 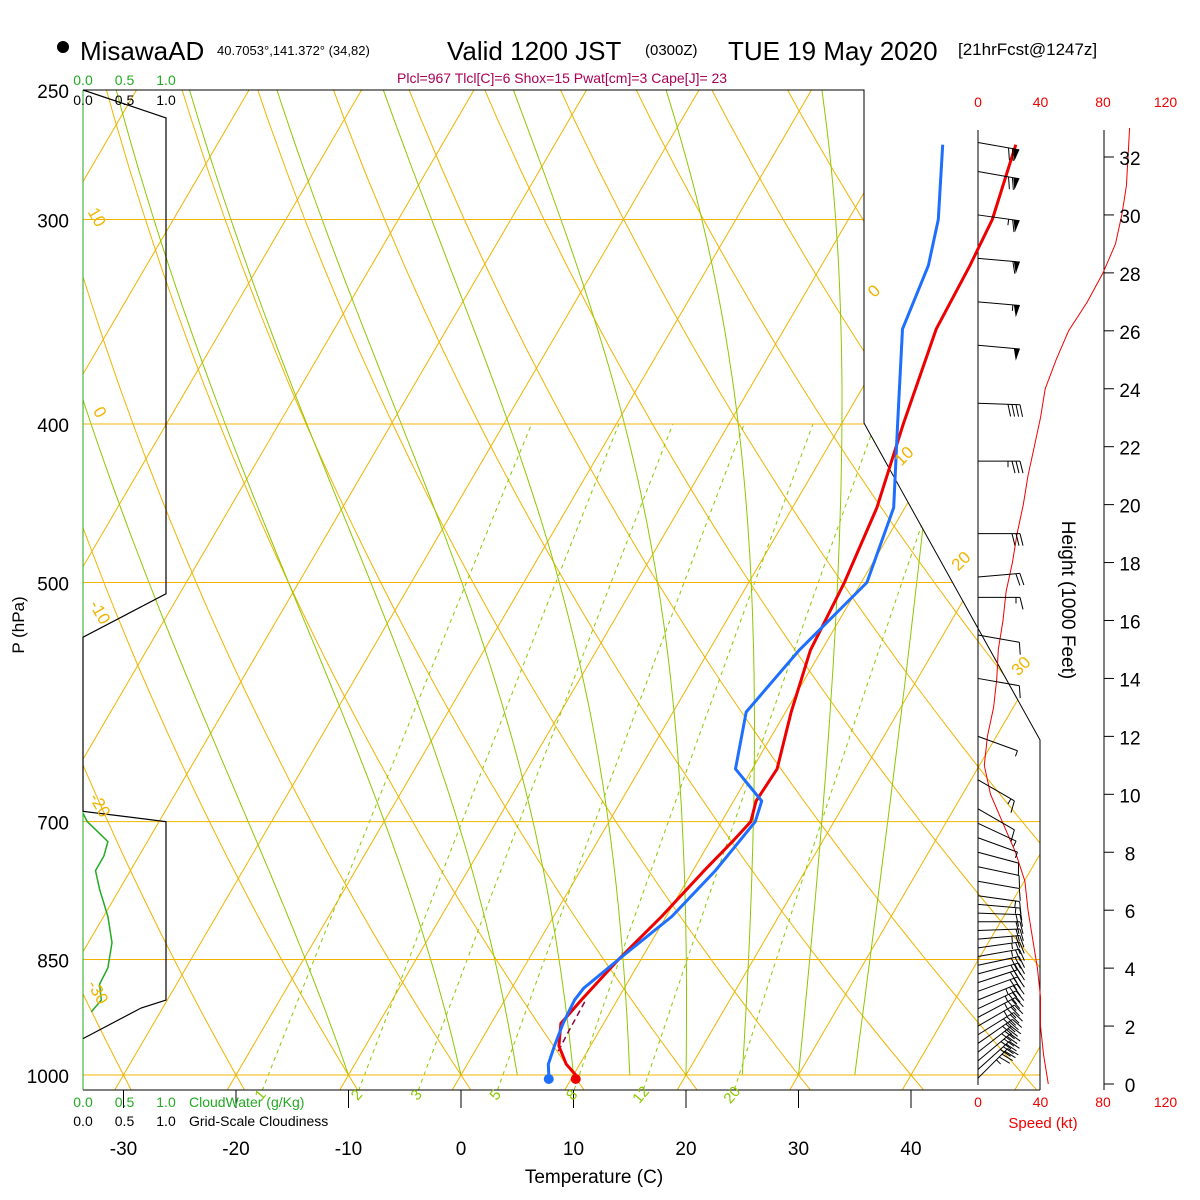 What do you see at coordinates (97, 913) in the screenshot?
I see `cloudwater-profile` at bounding box center [97, 913].